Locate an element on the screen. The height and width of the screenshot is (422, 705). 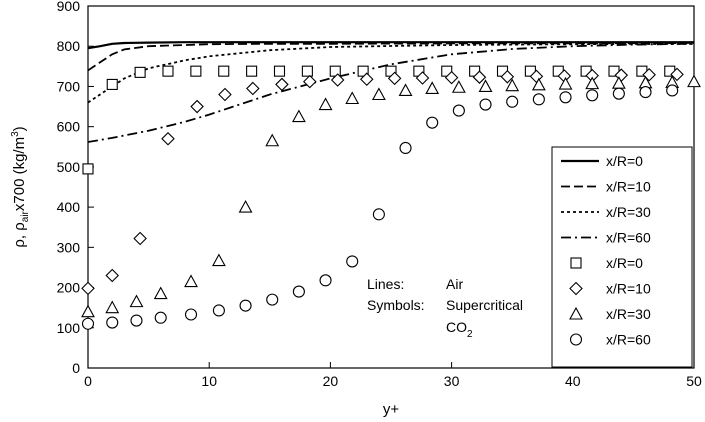
x-tick-label: 10 is located at coordinates (209, 381).